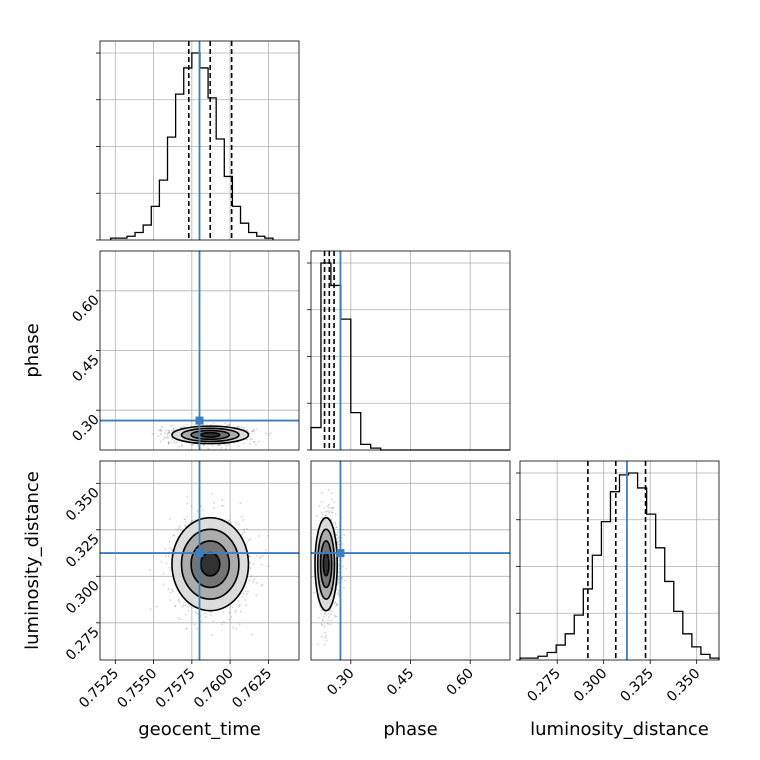 Image resolution: width=760 pixels, height=760 pixels. I want to click on y-tick-label: 0.45, so click(85, 368).